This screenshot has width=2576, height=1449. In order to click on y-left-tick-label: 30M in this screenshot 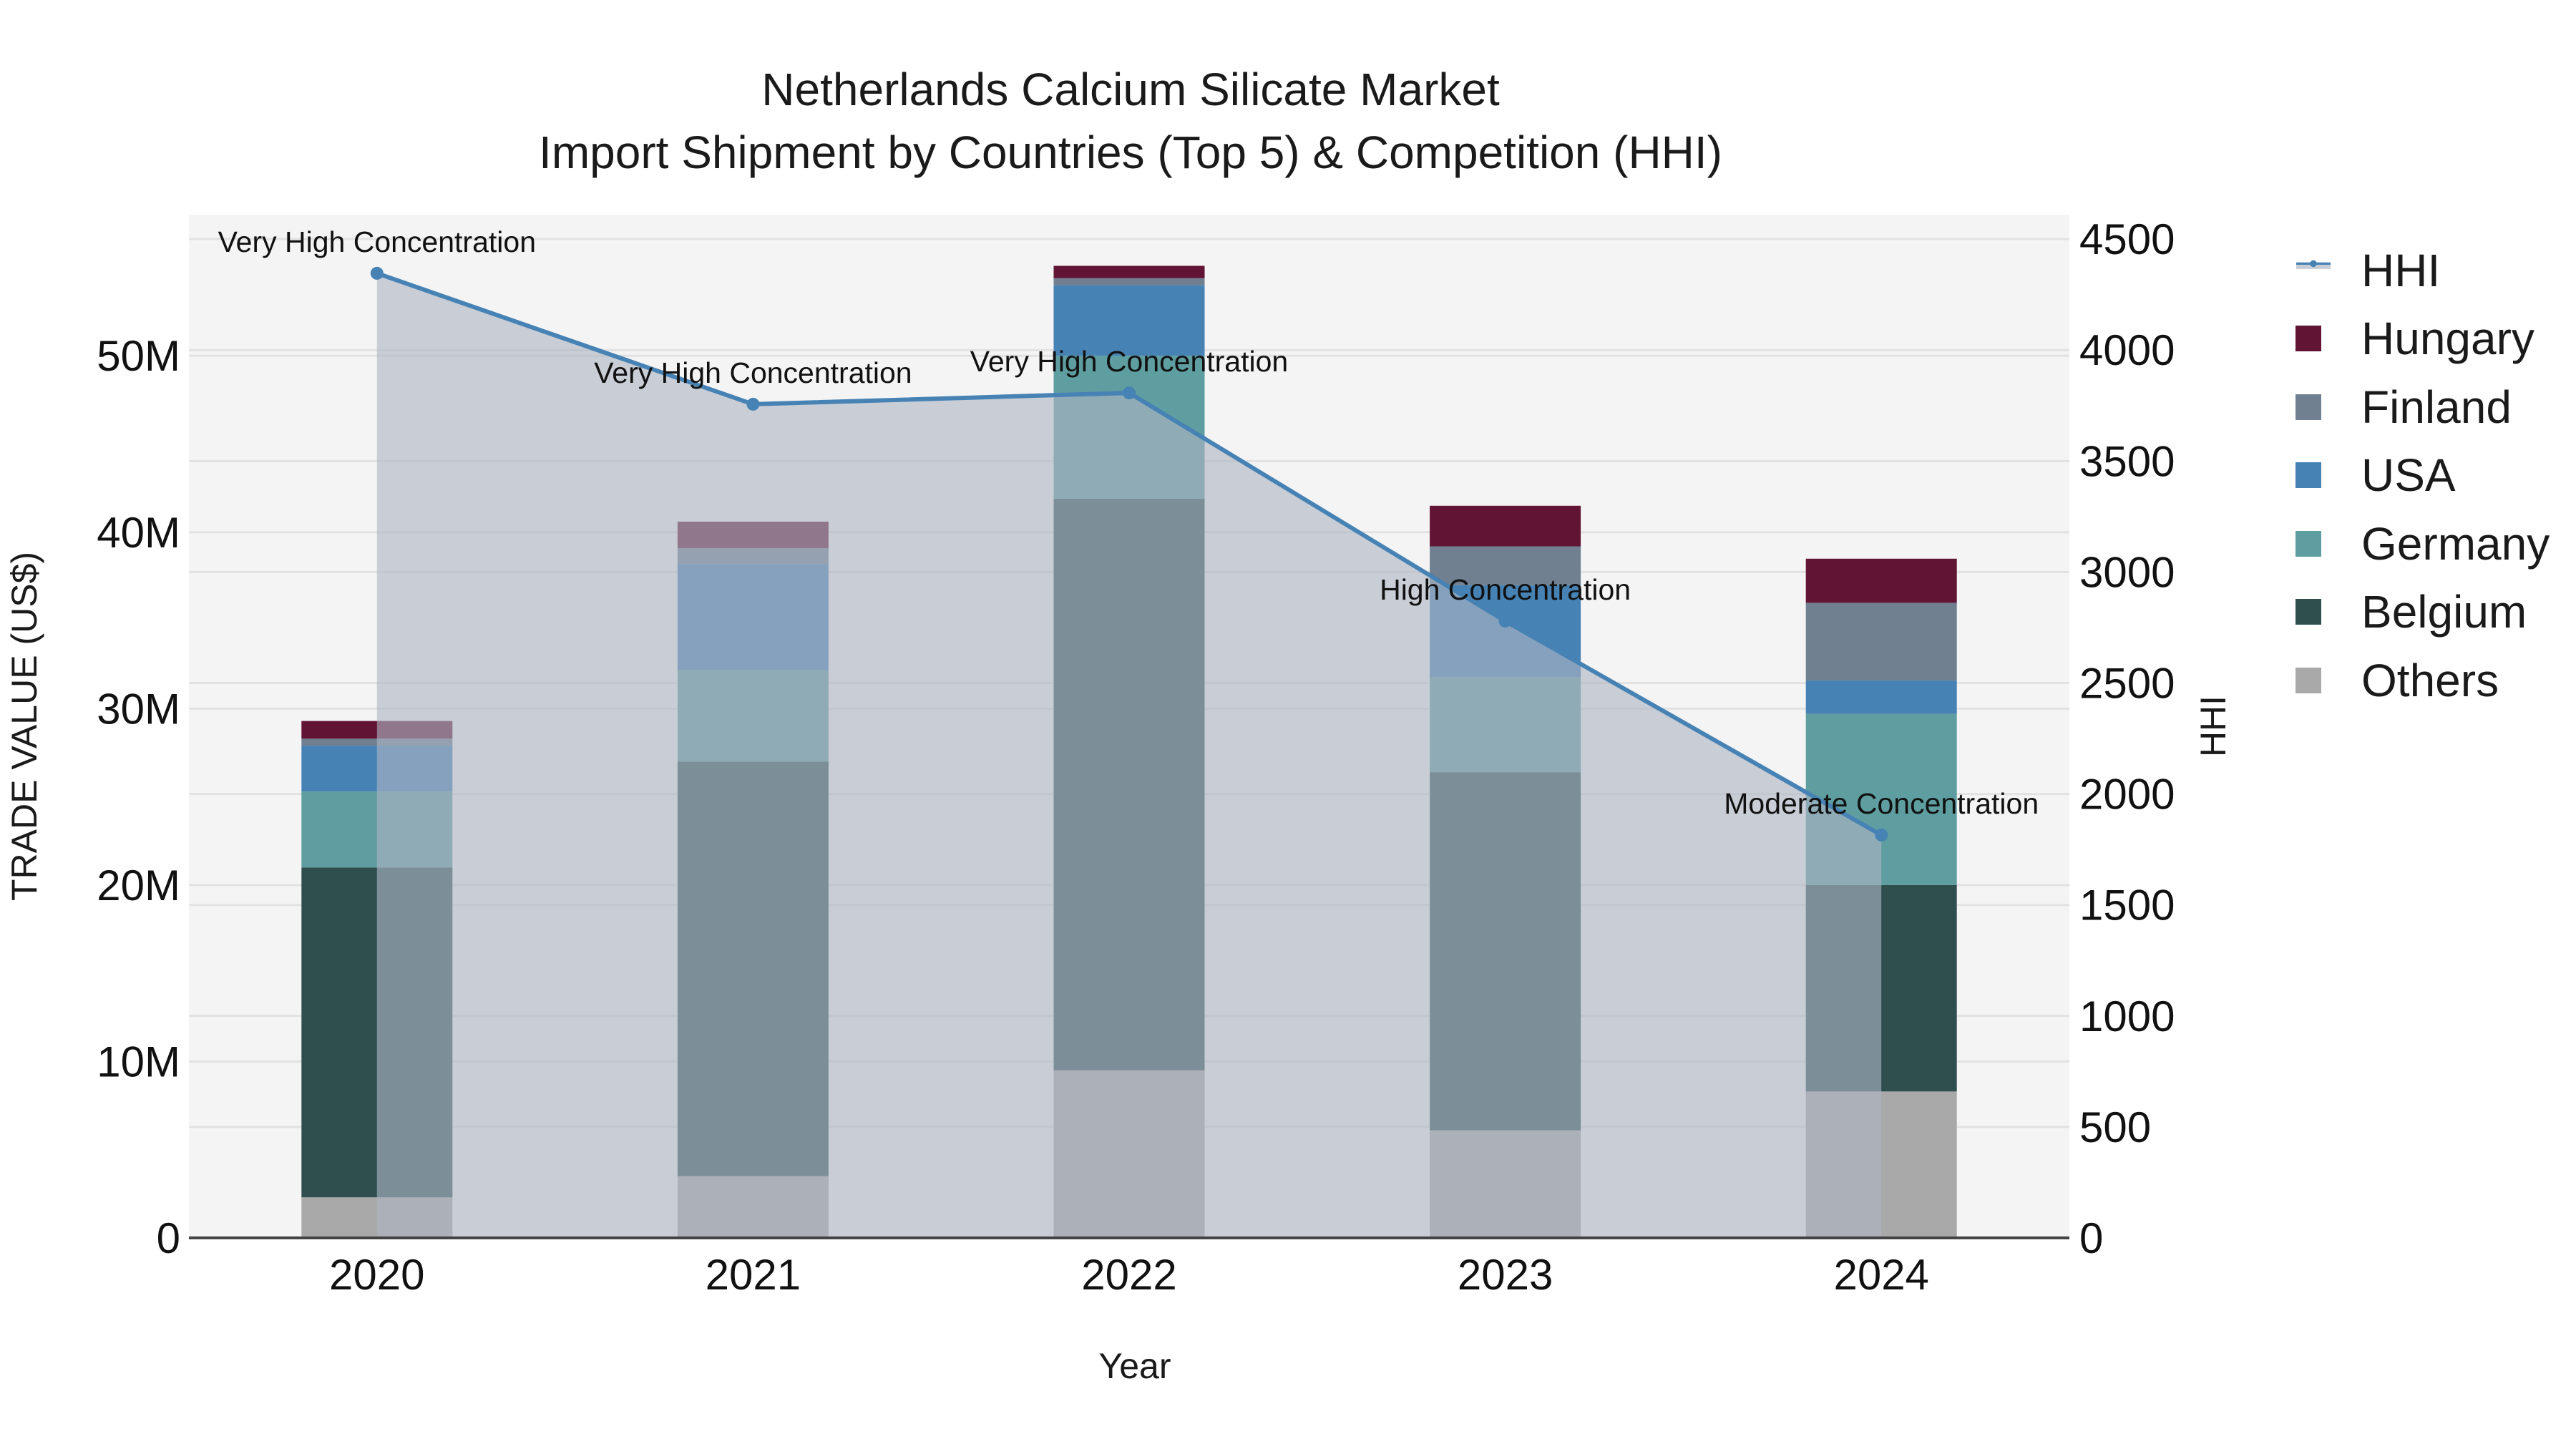, I will do `click(138, 709)`.